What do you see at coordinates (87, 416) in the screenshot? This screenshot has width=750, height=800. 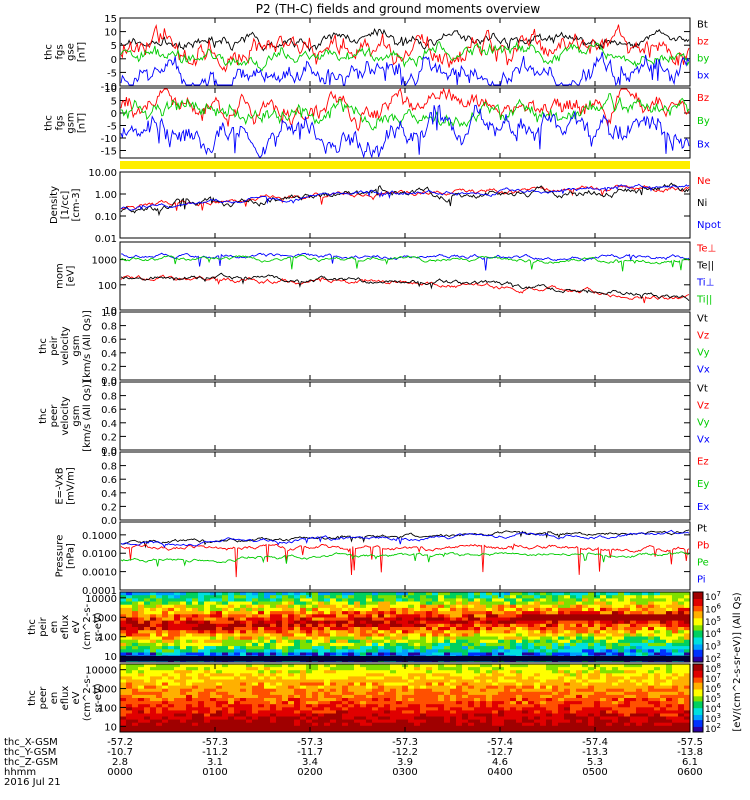 I see `peer_velocity-ylabel: [km/s (All Qs)]` at bounding box center [87, 416].